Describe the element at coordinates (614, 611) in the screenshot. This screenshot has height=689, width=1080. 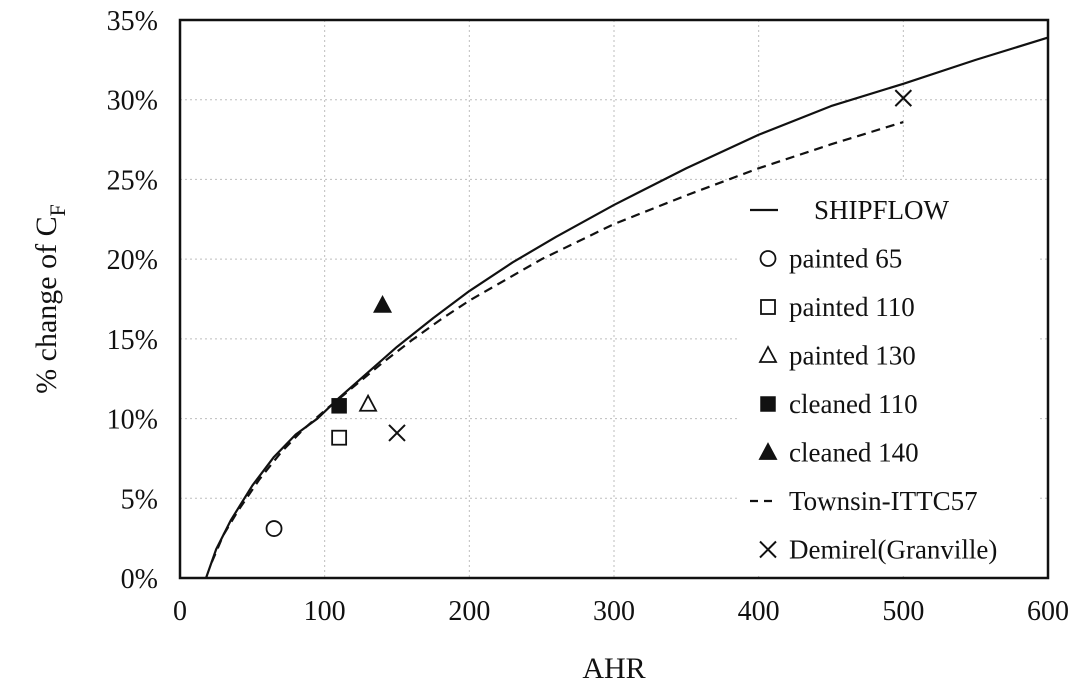
I see `x-tick-label: 300` at that location.